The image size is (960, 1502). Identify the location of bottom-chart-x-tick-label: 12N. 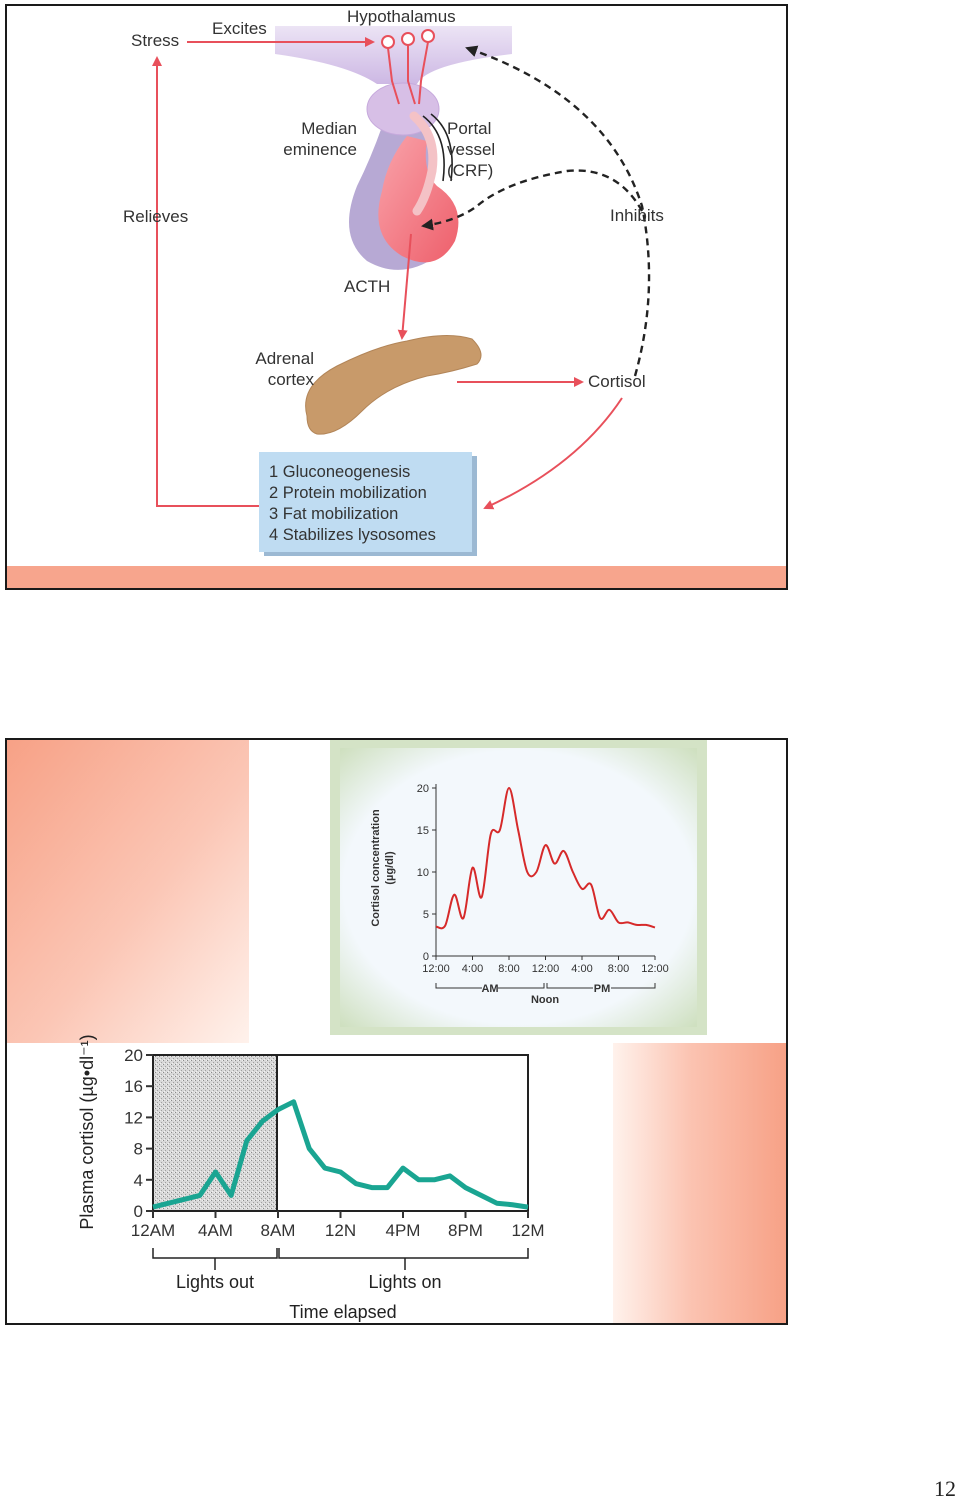
(340, 1230).